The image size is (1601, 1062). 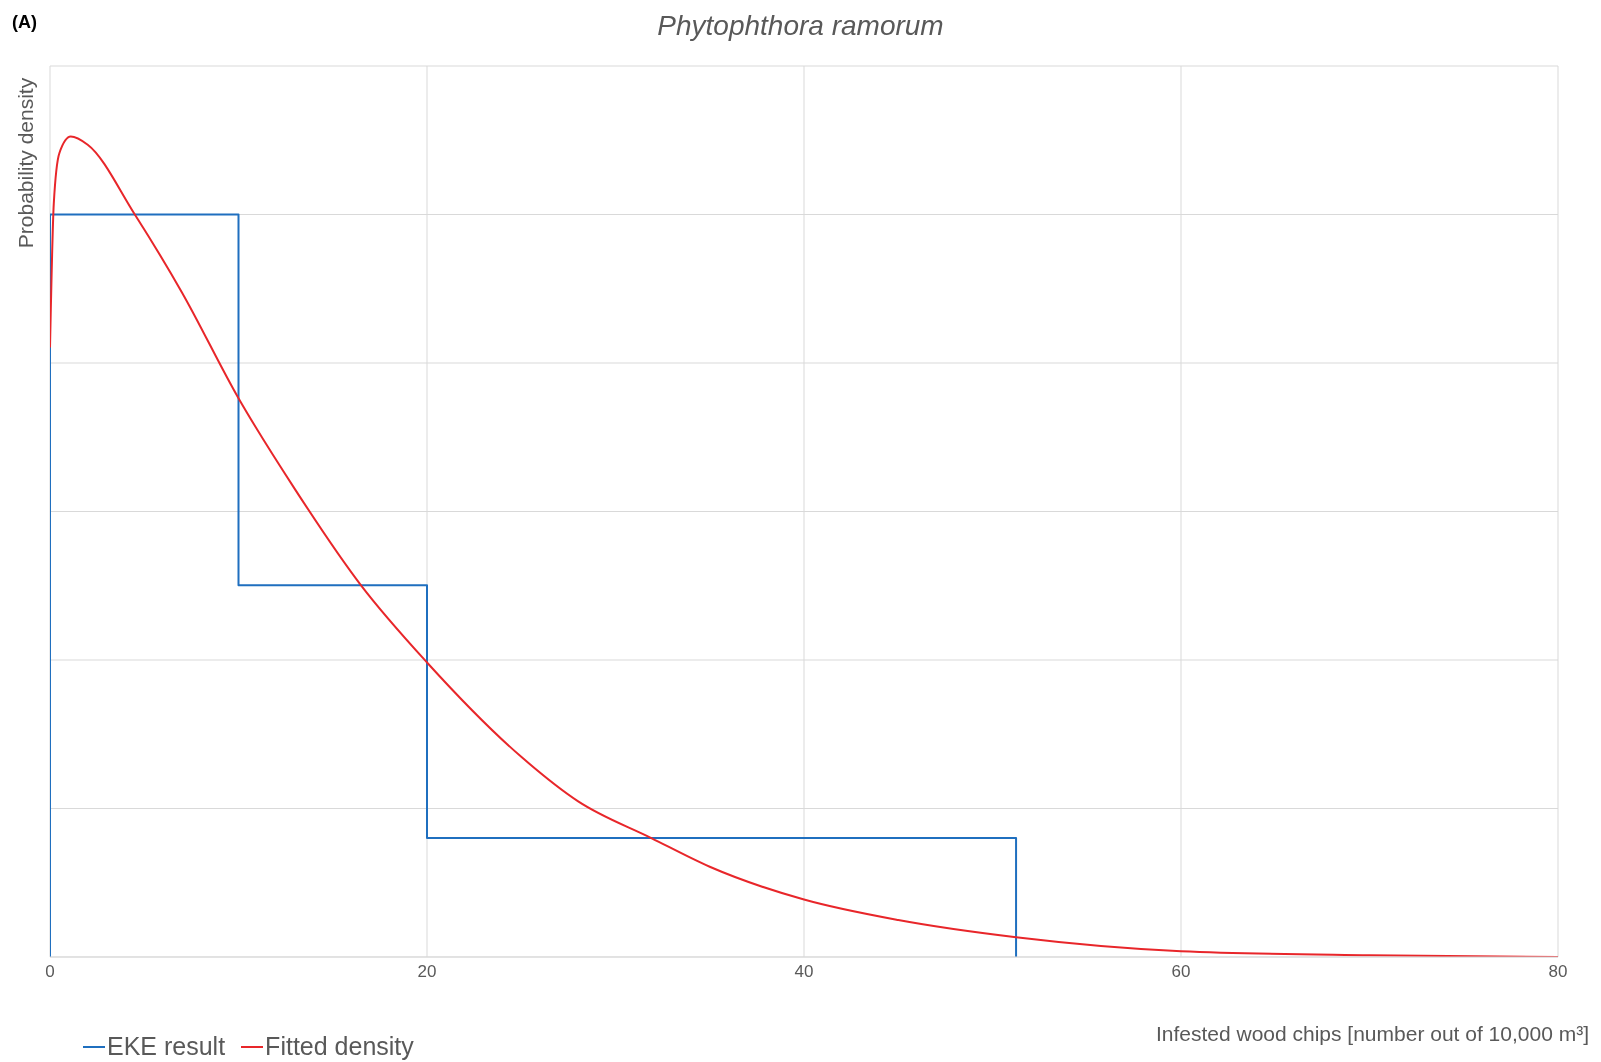 I want to click on legend-label: EKE result, so click(x=166, y=1046).